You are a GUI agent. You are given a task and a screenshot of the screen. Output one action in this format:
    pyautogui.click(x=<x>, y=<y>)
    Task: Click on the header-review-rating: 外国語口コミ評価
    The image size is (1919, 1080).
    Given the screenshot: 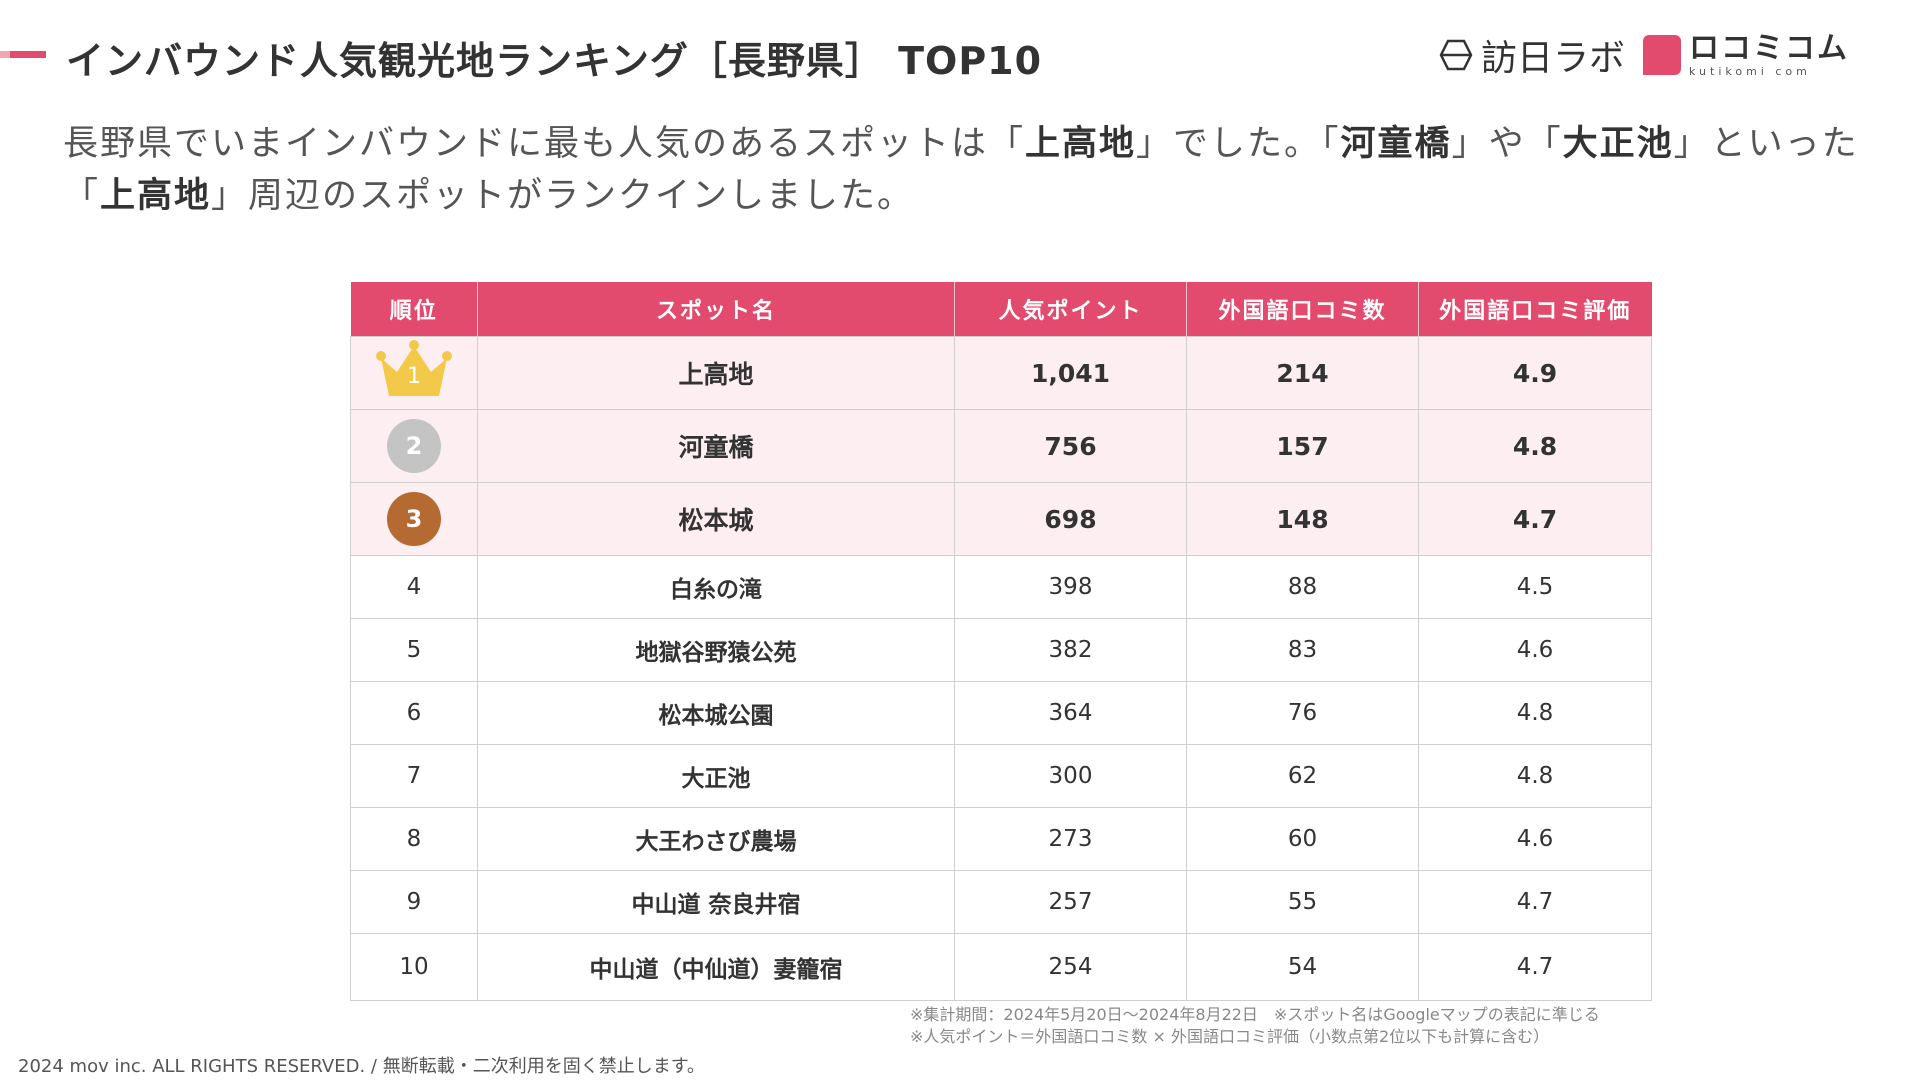 What is the action you would take?
    pyautogui.click(x=1535, y=309)
    